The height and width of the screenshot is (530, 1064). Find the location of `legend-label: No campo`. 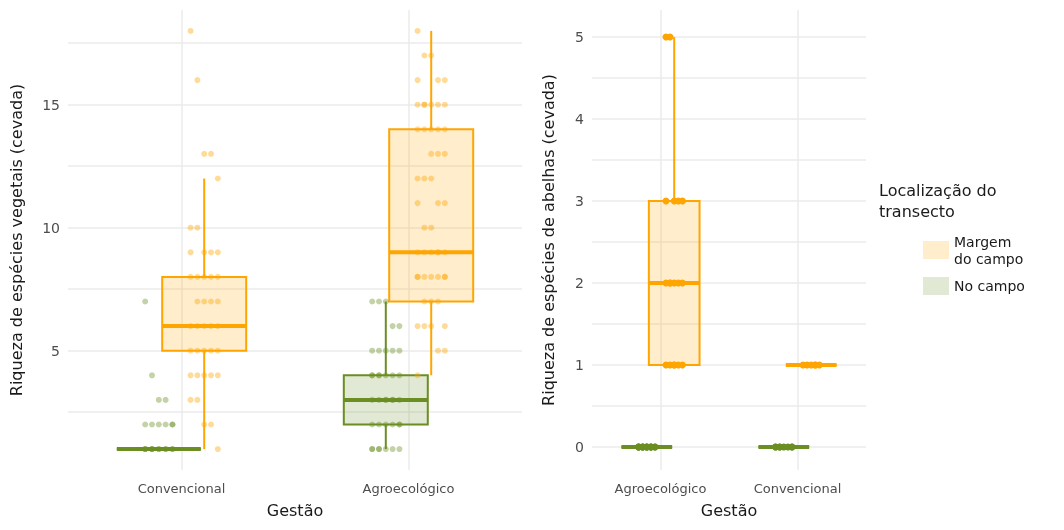

legend-label: No campo is located at coordinates (989, 286).